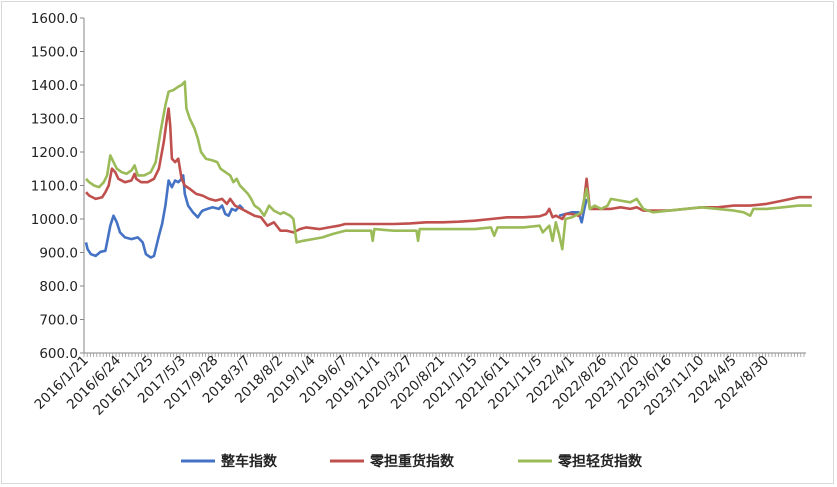  Describe the element at coordinates (54, 53) in the screenshot. I see `y-tick-label: 1500.0` at that location.